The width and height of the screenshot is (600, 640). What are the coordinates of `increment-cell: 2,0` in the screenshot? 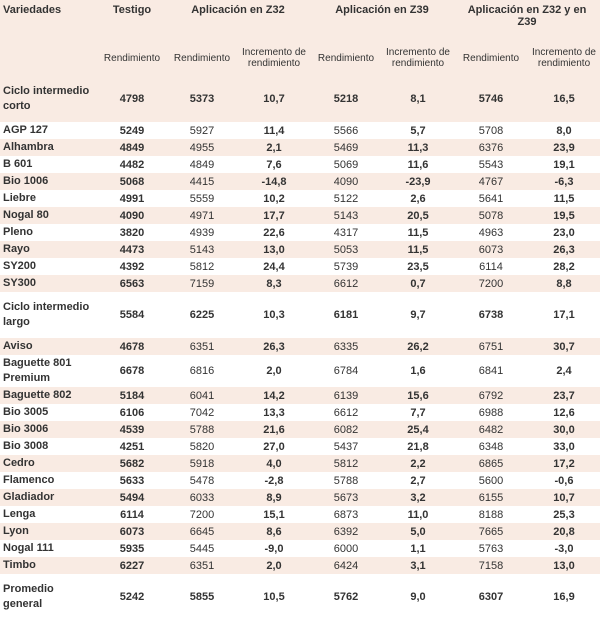 It's located at (274, 371).